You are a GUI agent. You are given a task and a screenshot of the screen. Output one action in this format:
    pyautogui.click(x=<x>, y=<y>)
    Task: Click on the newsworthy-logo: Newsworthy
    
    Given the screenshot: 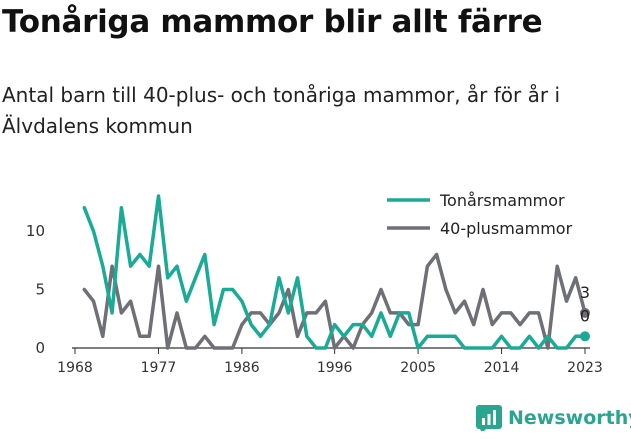 What is the action you would take?
    pyautogui.click(x=553, y=418)
    